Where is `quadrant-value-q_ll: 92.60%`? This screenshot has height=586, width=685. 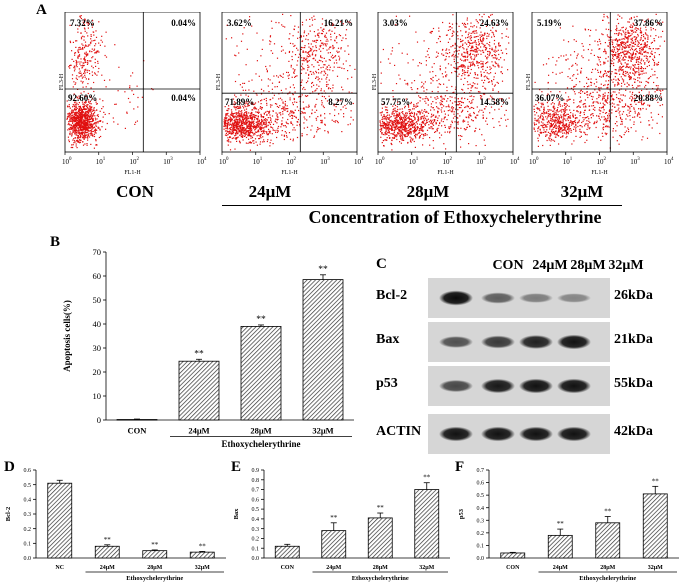
quadrant-value-q_ll: 92.60% is located at coordinates (82, 98).